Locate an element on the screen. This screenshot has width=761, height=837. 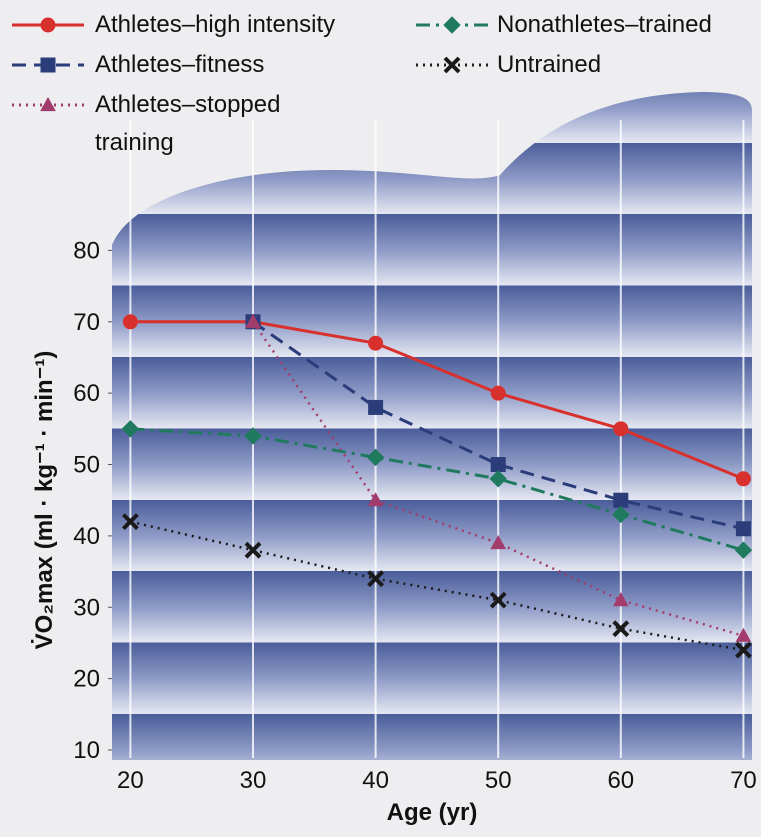
y-axis-label: V̇O₂max (ml · kg⁻¹ · min⁻¹) is located at coordinates (44, 500).